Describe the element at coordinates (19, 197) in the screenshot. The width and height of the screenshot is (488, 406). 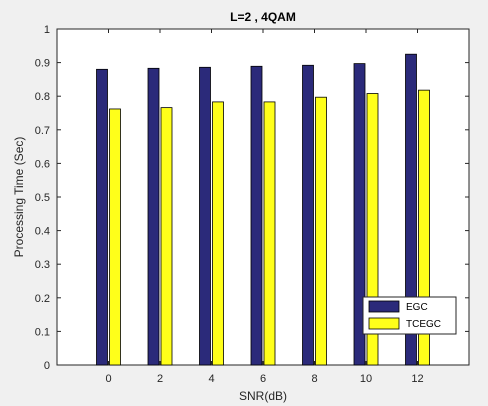
I see `y-axis-label: Processing Time (Sec)` at that location.